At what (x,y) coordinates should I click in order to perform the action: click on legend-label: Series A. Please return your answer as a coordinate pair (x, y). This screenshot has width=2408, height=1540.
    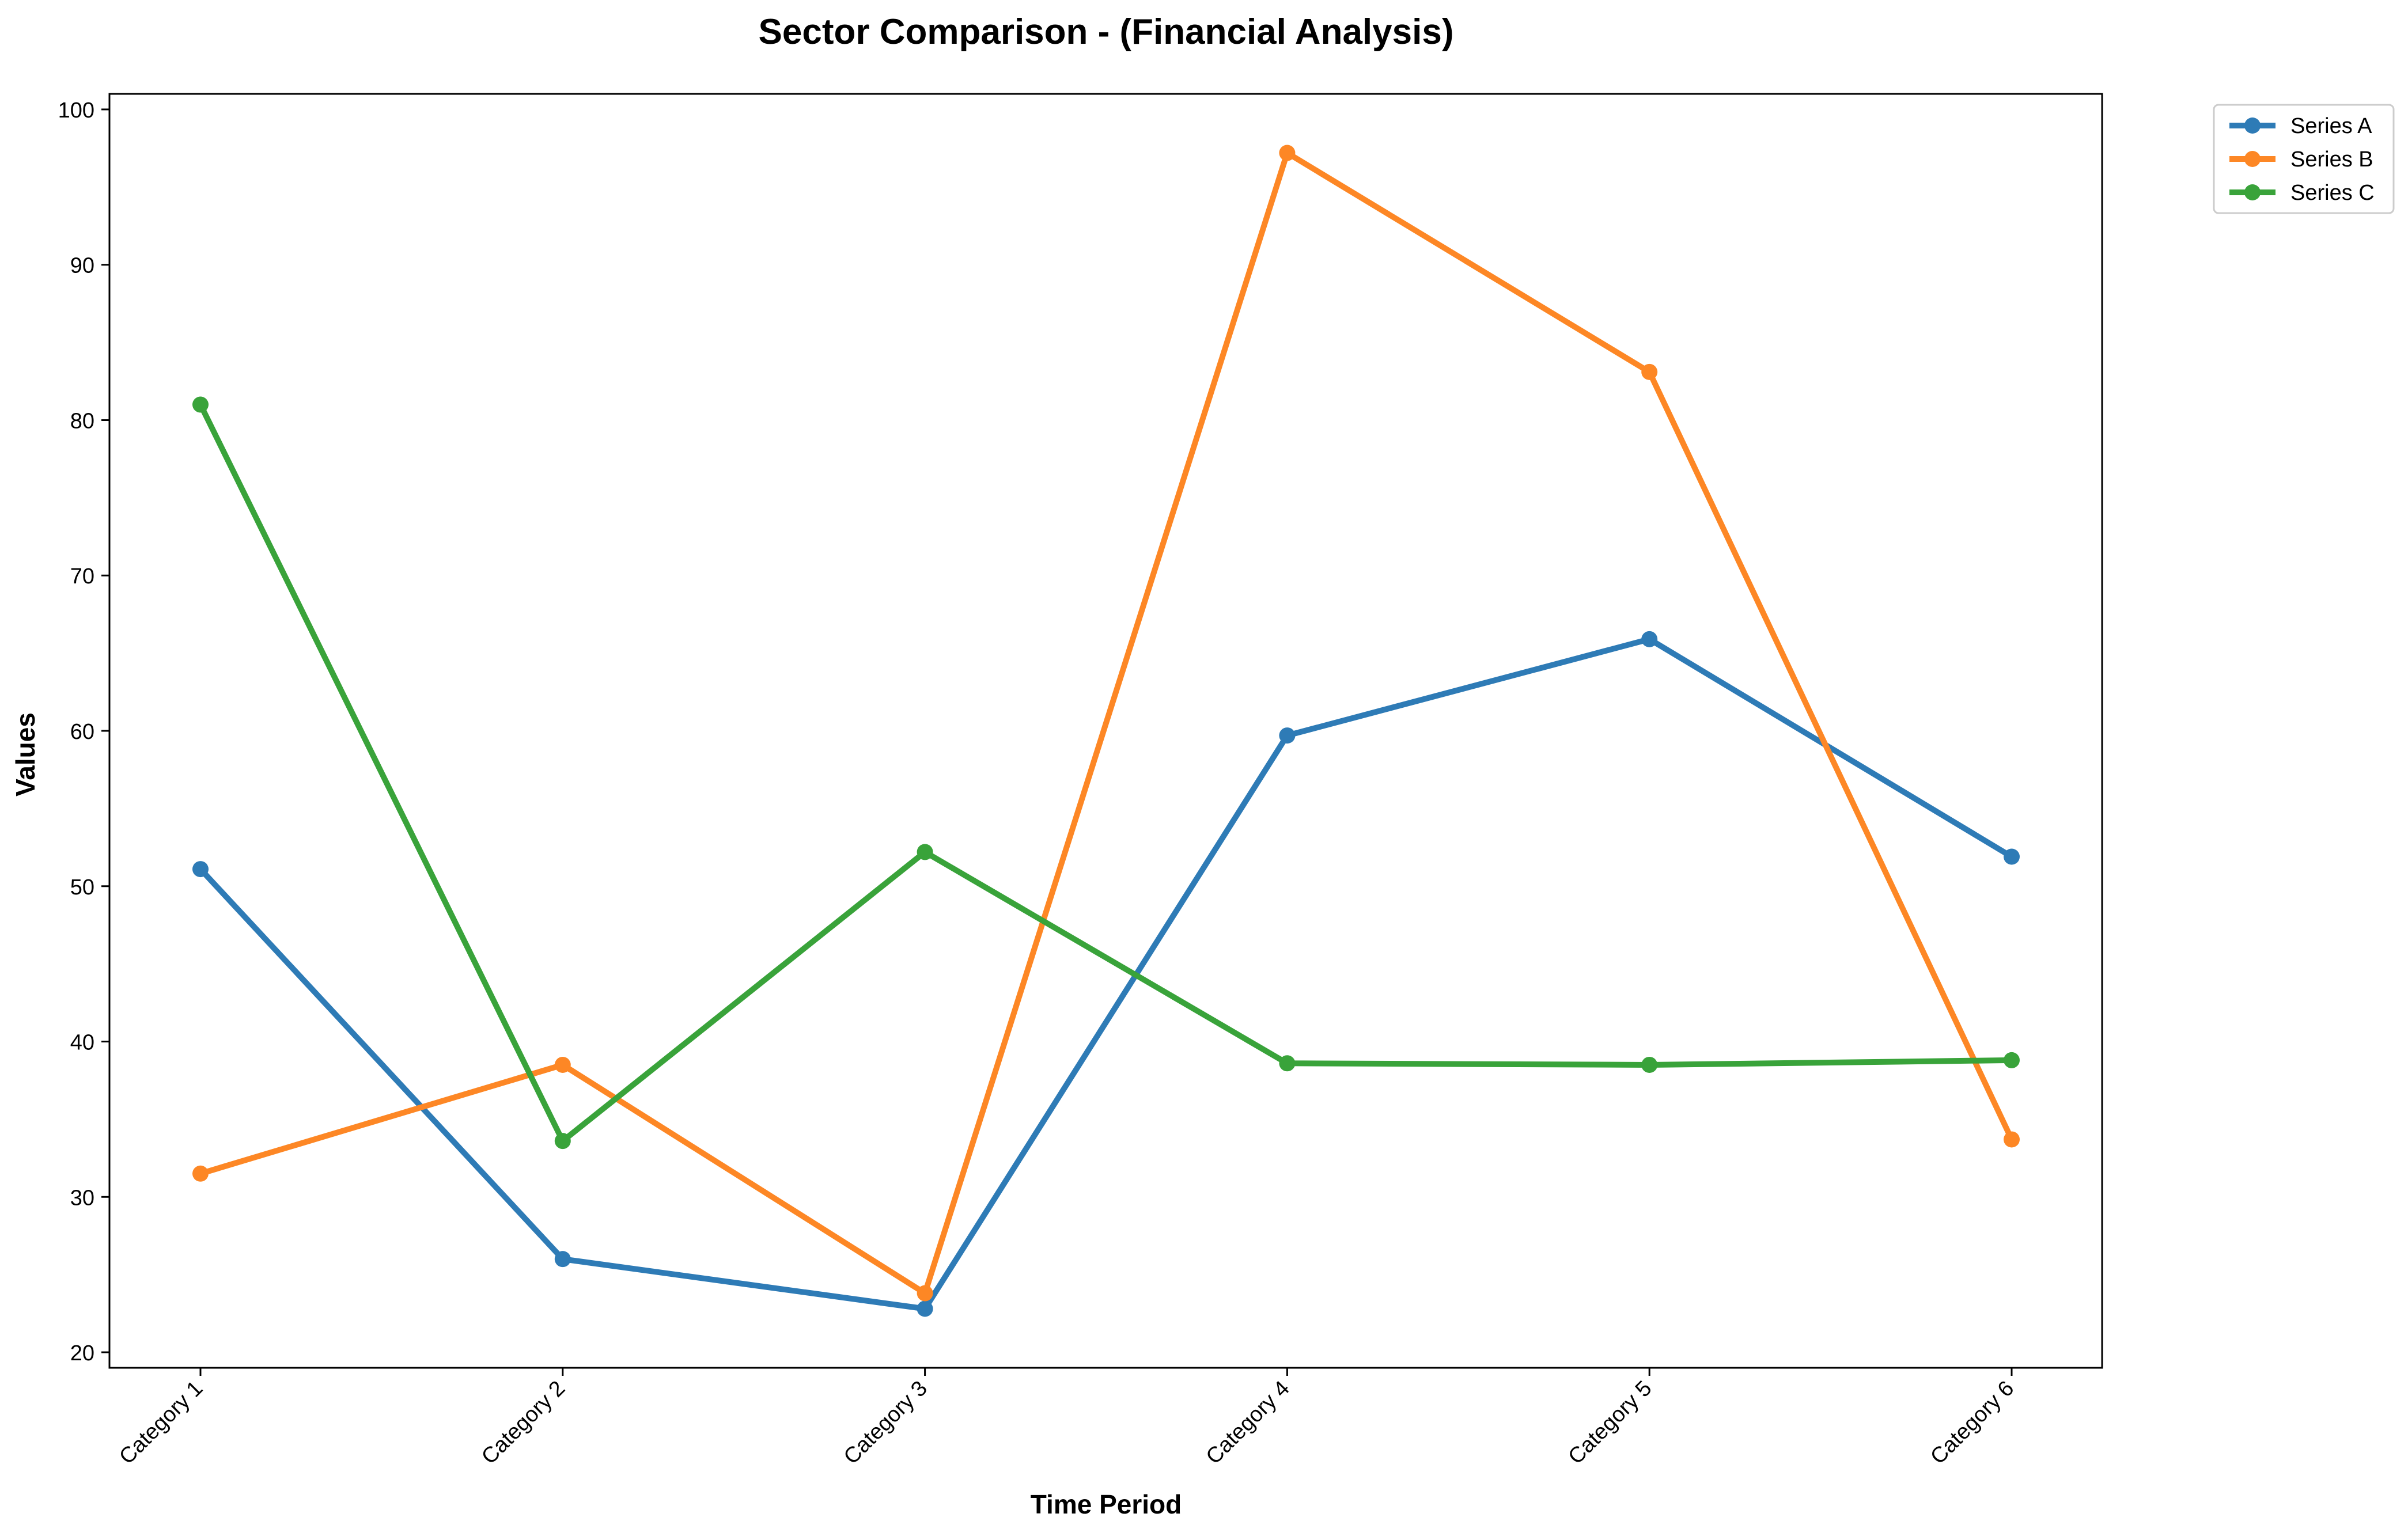
    Looking at the image, I should click on (2331, 126).